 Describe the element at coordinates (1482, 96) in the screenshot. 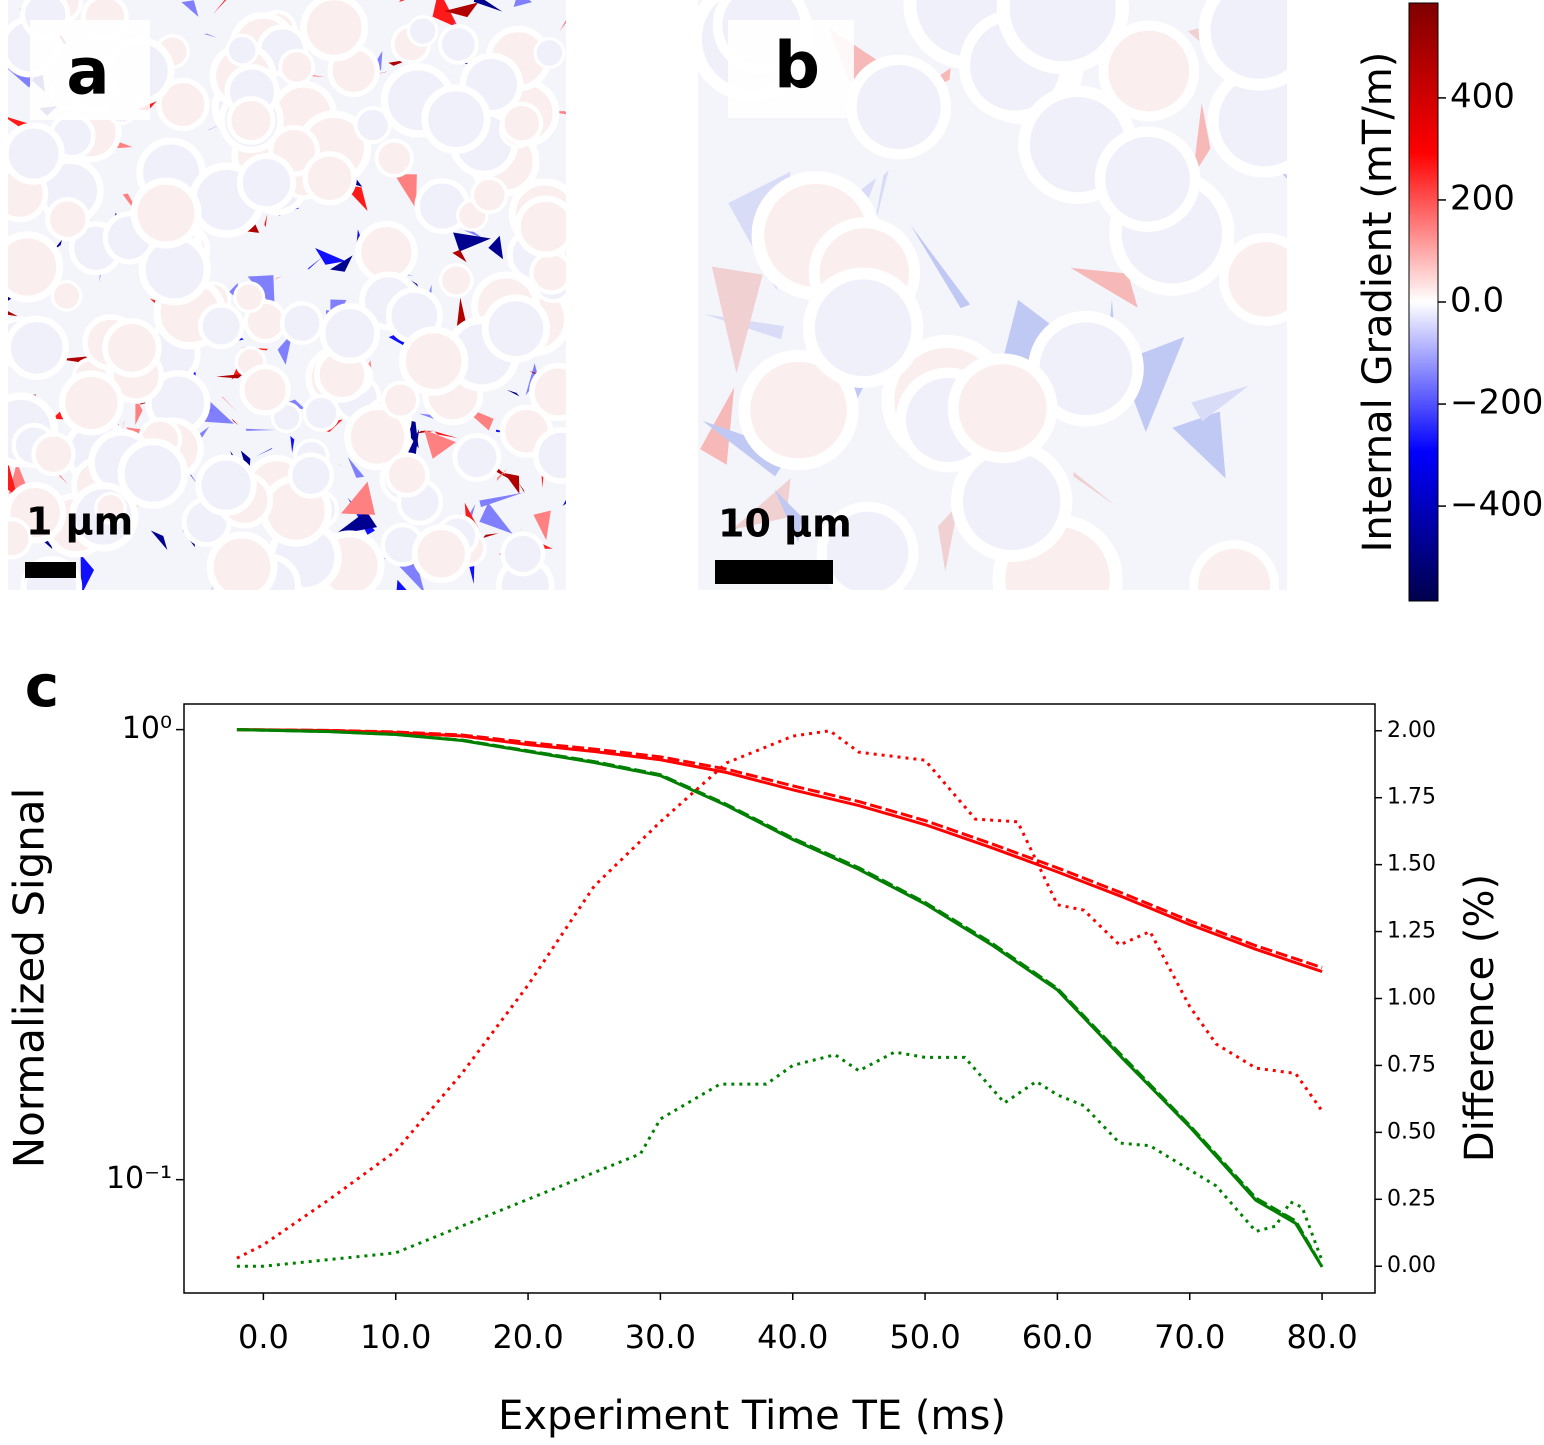

I see `colorbar-tick-label: 400` at that location.